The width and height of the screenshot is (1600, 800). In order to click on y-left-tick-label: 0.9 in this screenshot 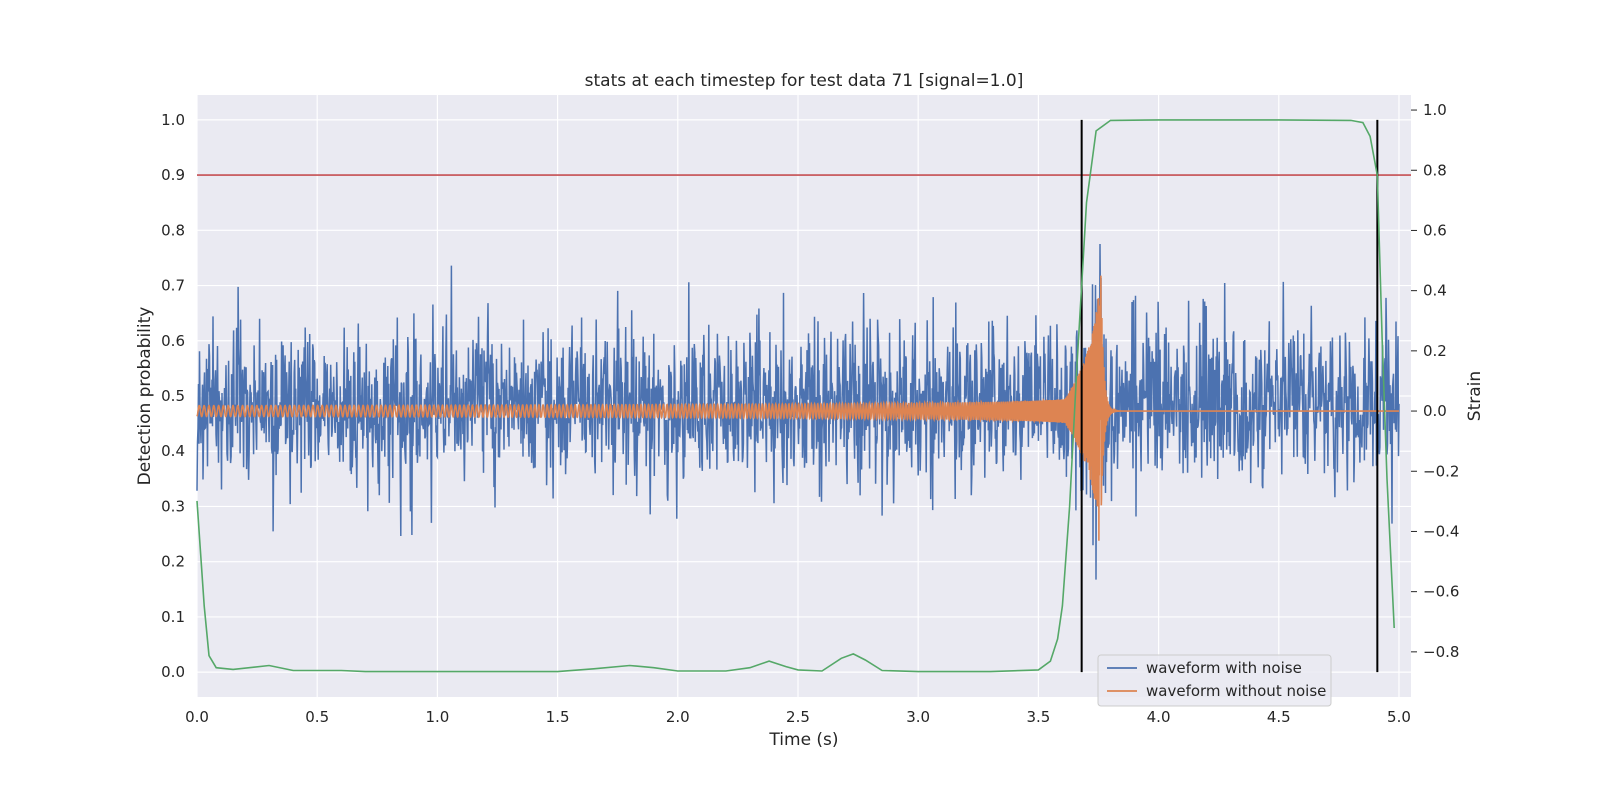, I will do `click(173, 175)`.